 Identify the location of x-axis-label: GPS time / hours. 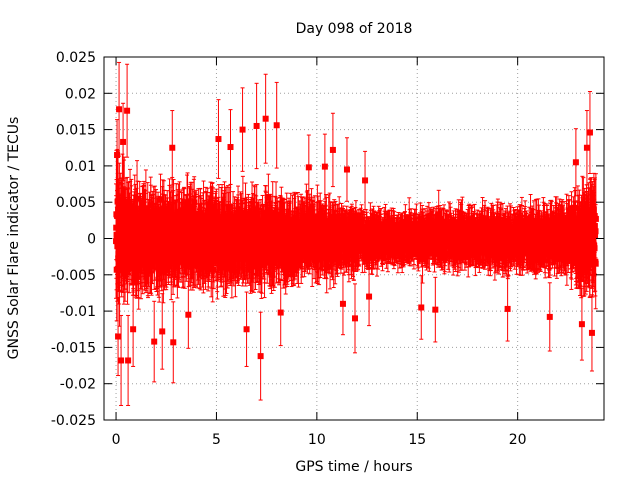
(353, 467).